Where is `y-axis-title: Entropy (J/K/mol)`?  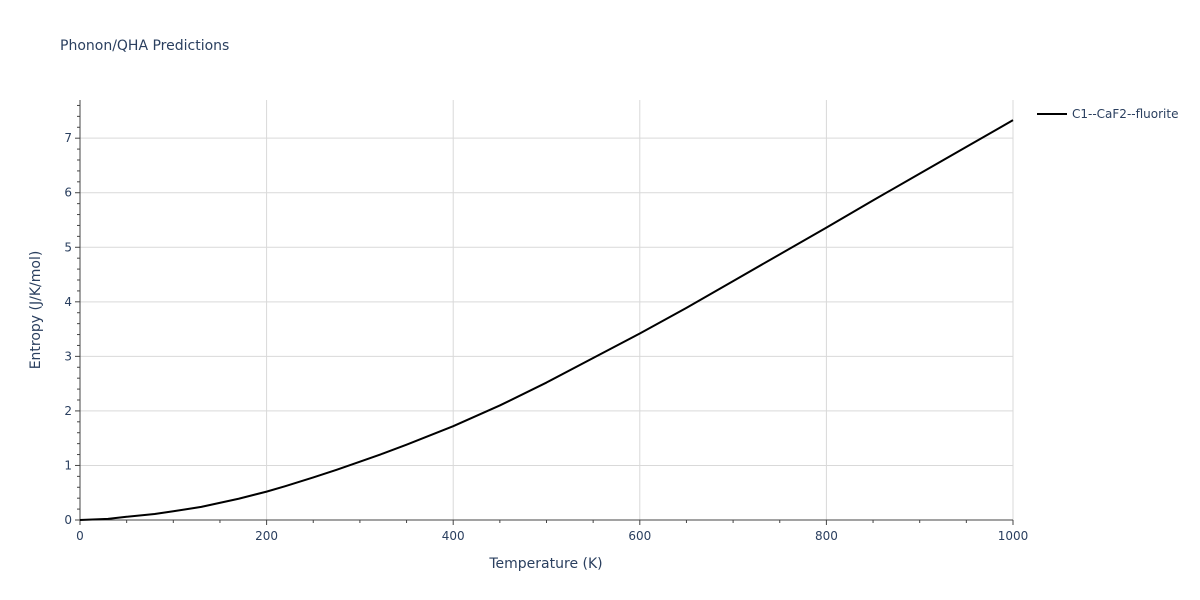
y-axis-title: Entropy (J/K/mol) is located at coordinates (36, 310).